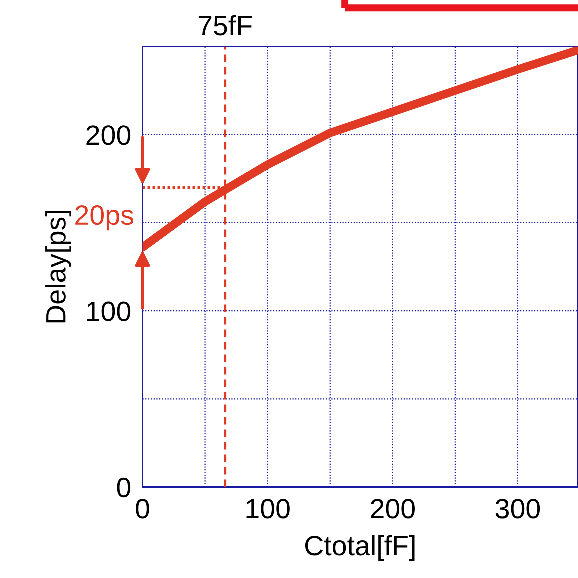  I want to click on y-tick-label: 200, so click(108, 136).